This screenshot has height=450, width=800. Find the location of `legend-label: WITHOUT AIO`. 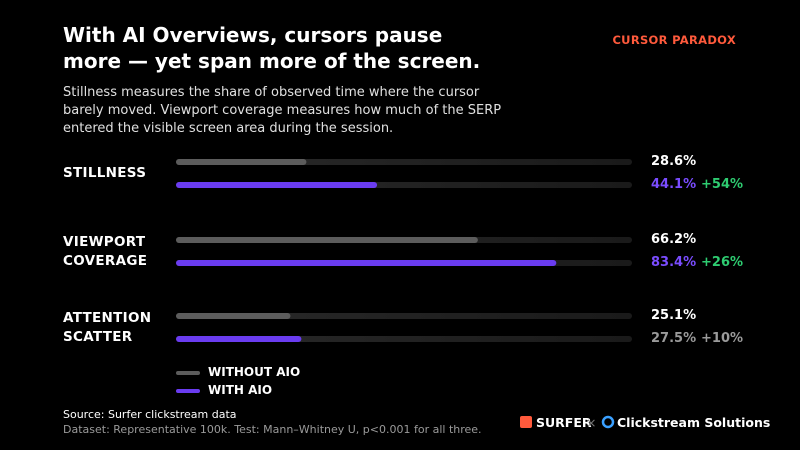

legend-label: WITHOUT AIO is located at coordinates (254, 372).